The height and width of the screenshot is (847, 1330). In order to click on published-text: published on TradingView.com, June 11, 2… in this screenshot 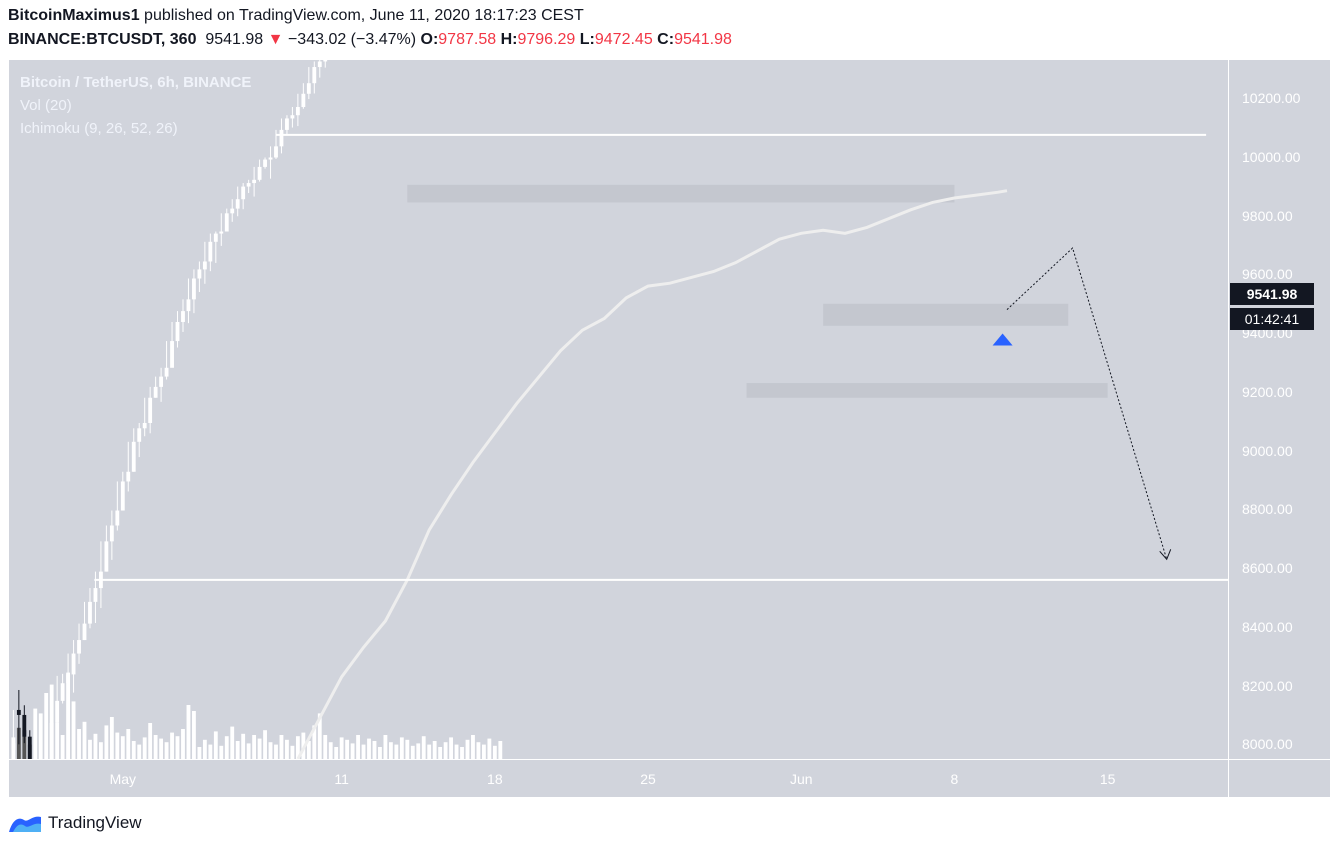, I will do `click(364, 15)`.